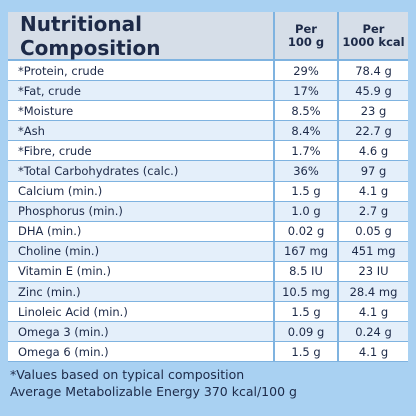 The height and width of the screenshot is (416, 416). I want to click on column-header: Per 1000 kcal, so click(373, 35).